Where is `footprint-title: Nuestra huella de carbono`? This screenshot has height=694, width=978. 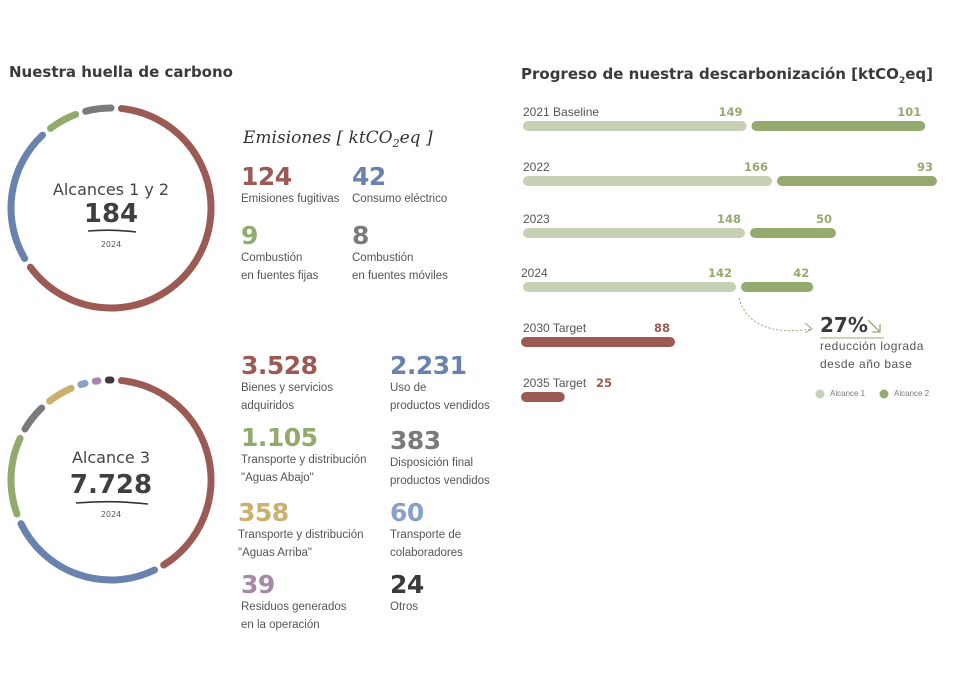
footprint-title: Nuestra huella de carbono is located at coordinates (121, 72).